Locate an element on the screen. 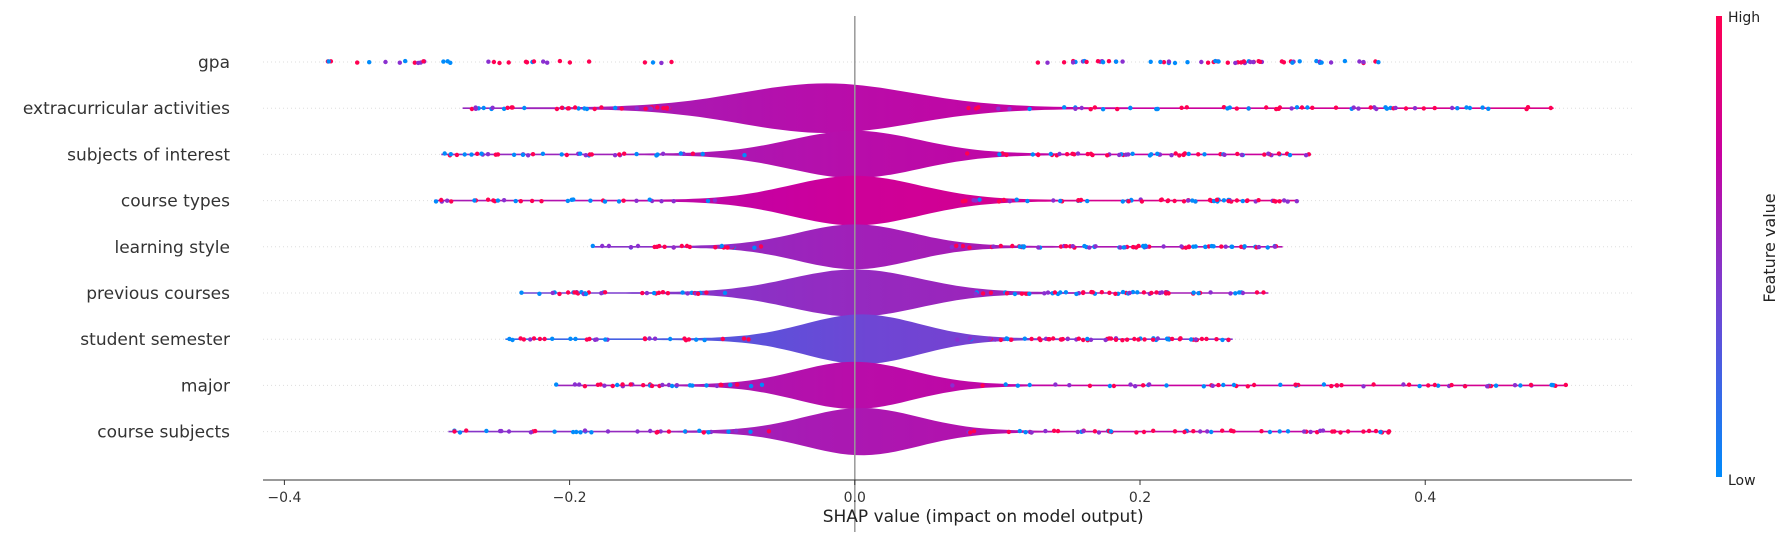  feature-label: gpa is located at coordinates (214, 63).